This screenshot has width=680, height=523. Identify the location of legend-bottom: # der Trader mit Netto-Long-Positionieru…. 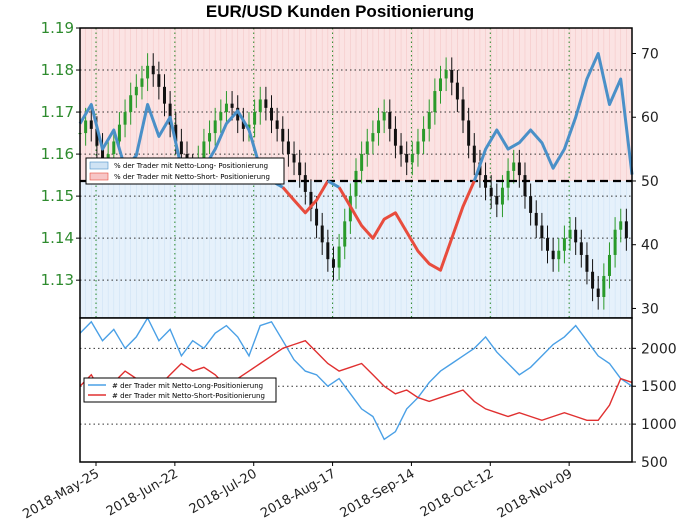
(180, 390).